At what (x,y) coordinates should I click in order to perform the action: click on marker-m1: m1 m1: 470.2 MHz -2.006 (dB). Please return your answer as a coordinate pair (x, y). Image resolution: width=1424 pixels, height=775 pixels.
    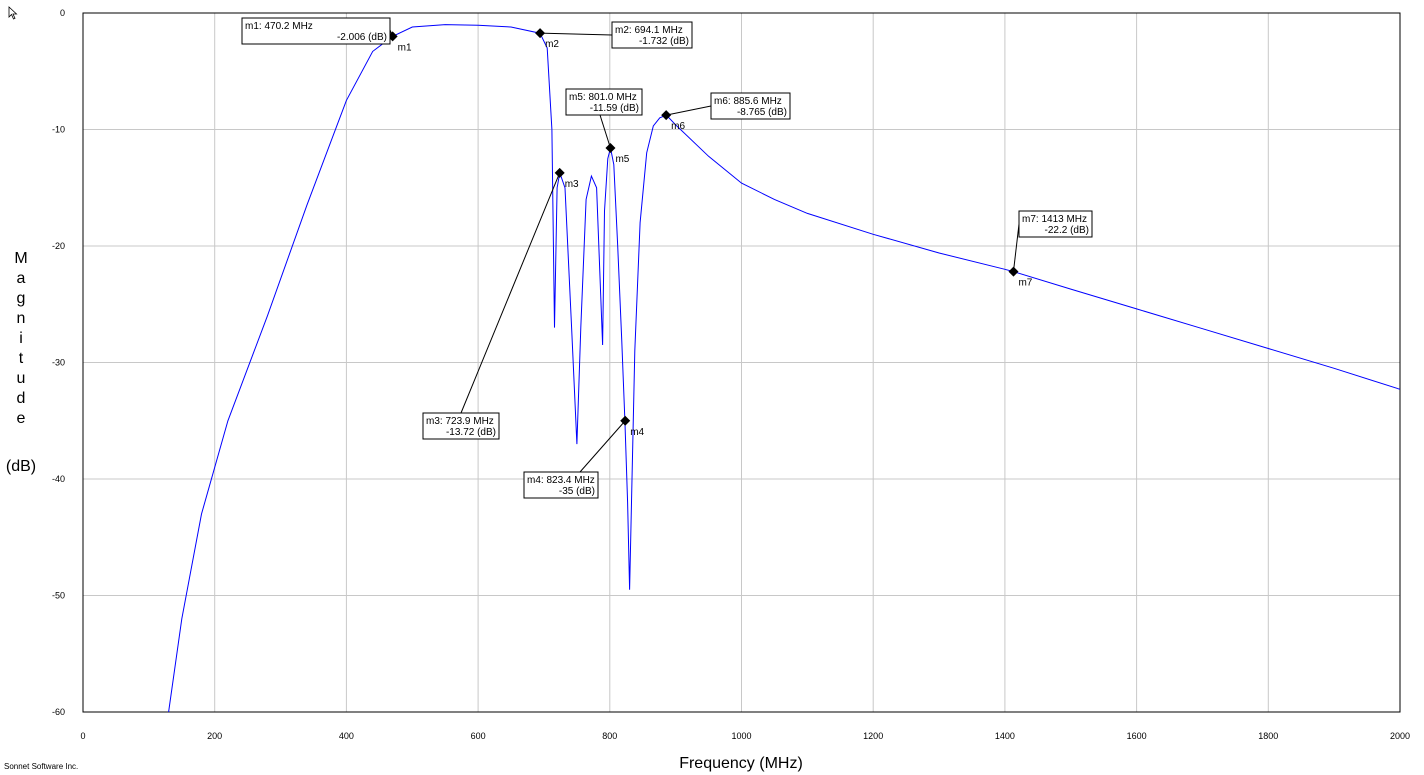
    Looking at the image, I should click on (326, 35).